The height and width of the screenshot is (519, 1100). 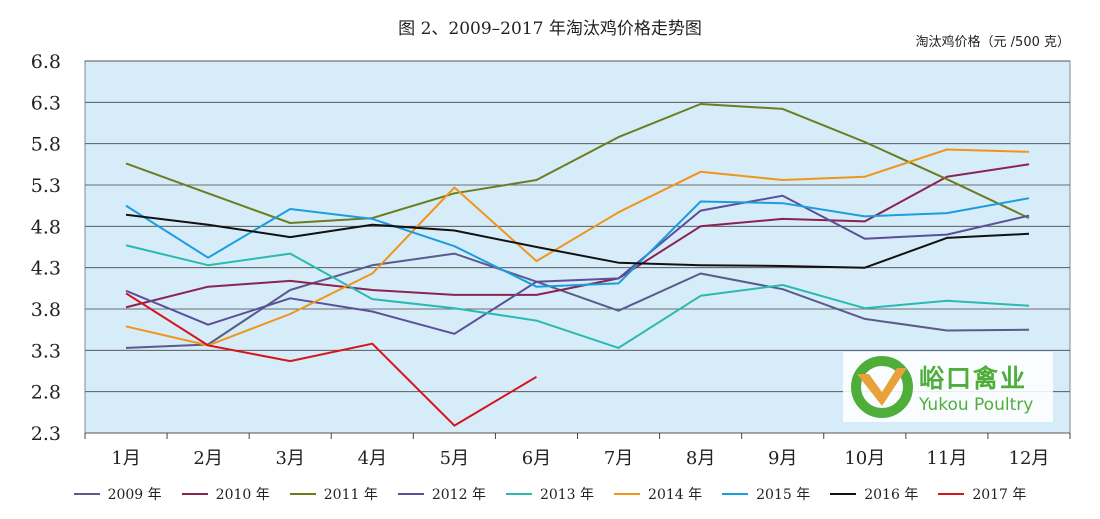 I want to click on yukou-logo-icon, so click(x=882, y=387).